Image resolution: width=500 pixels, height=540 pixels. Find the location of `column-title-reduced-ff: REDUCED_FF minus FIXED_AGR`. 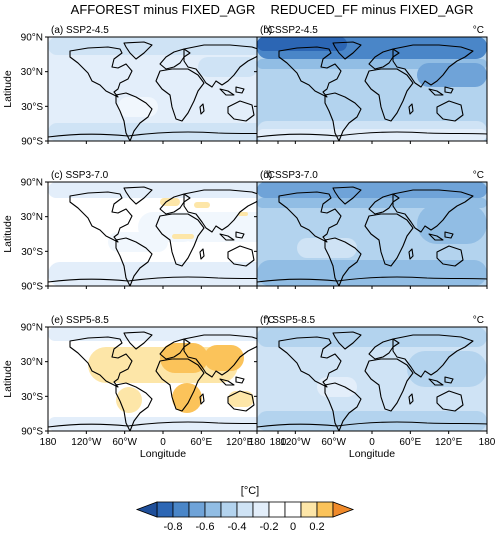

column-title-reduced-ff: REDUCED_FF minus FIXED_AGR is located at coordinates (372, 9).